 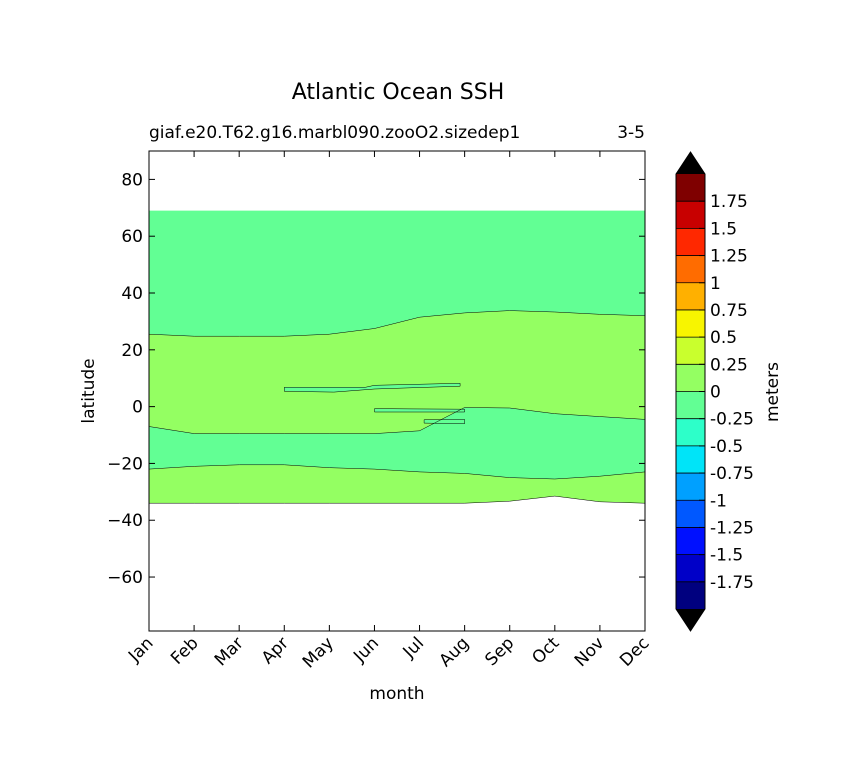 I want to click on x-tick-label: Jul, so click(x=413, y=647).